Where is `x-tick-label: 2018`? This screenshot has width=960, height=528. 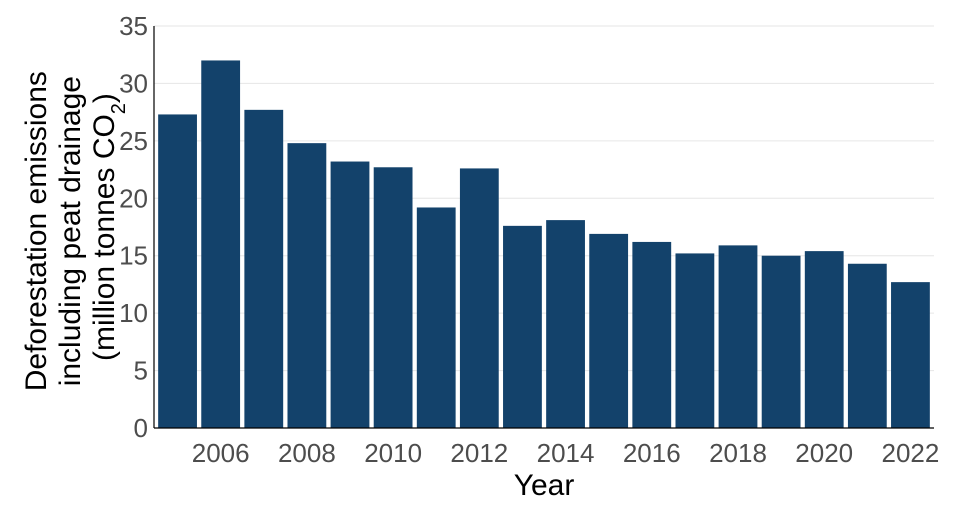 x-tick-label: 2018 is located at coordinates (738, 453).